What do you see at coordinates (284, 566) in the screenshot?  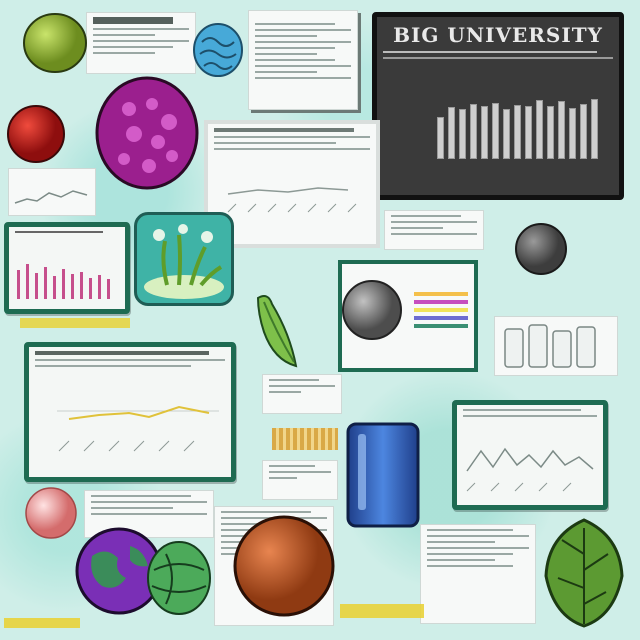 I see `orange-sphere-icon` at bounding box center [284, 566].